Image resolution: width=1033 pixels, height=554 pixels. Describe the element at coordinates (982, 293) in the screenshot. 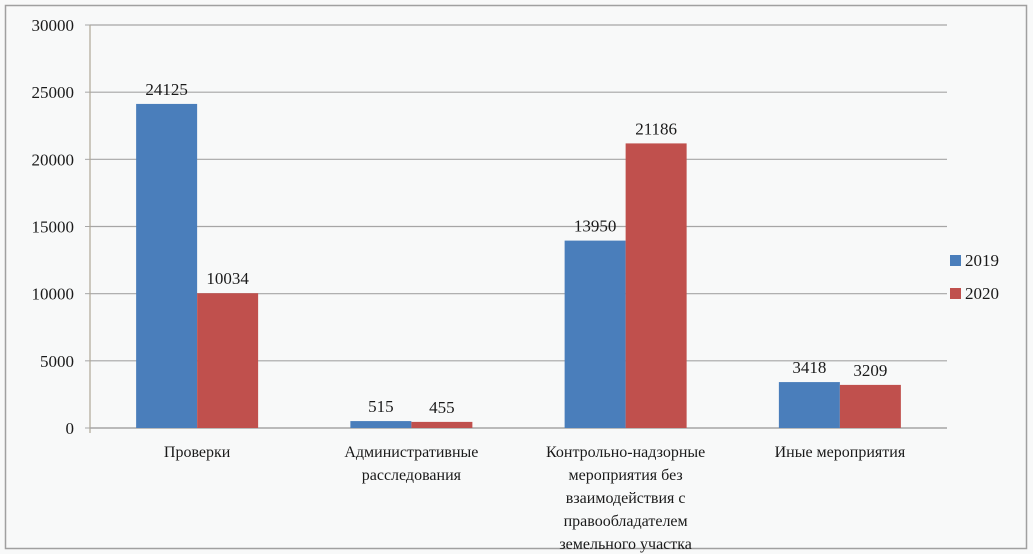

I see `legend-label: 2020` at that location.